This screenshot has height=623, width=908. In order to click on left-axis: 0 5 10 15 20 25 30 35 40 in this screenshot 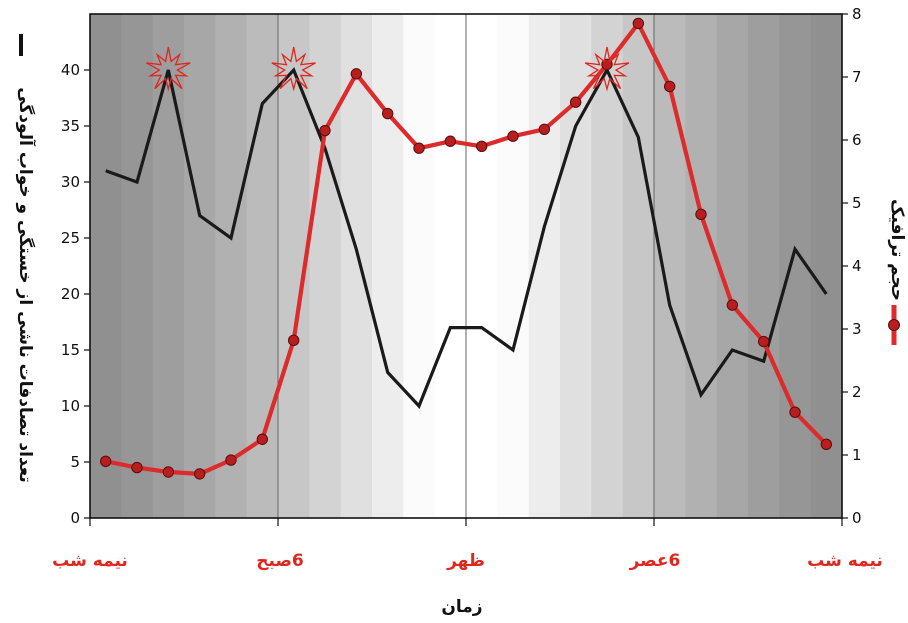, I will do `click(75, 294)`.